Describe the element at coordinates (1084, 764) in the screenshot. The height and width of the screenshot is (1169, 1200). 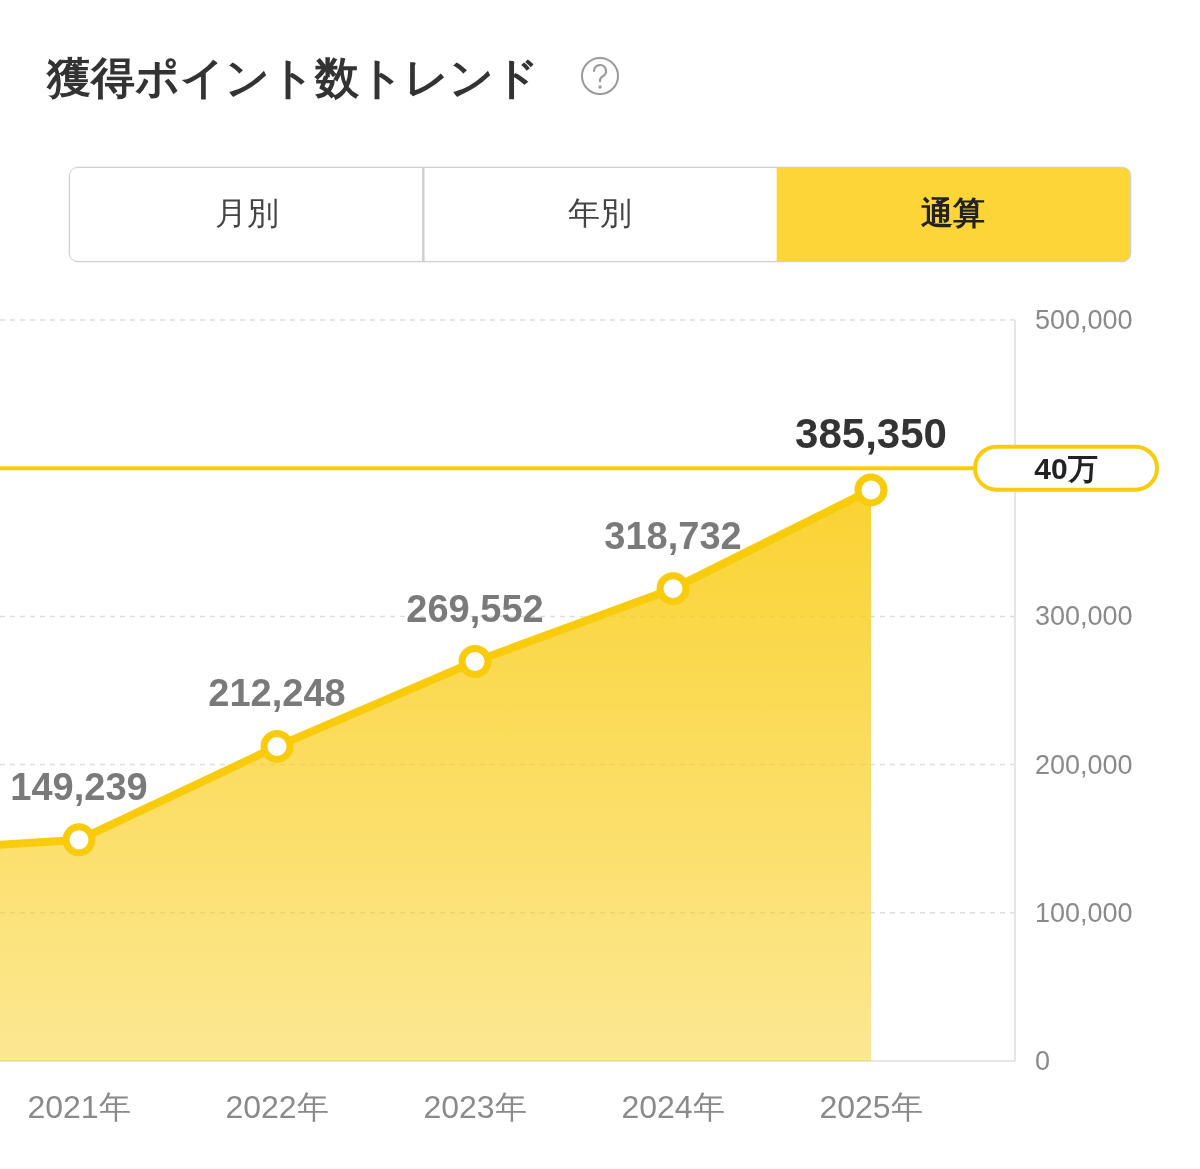
I see `y-tick-label: 200,000` at that location.